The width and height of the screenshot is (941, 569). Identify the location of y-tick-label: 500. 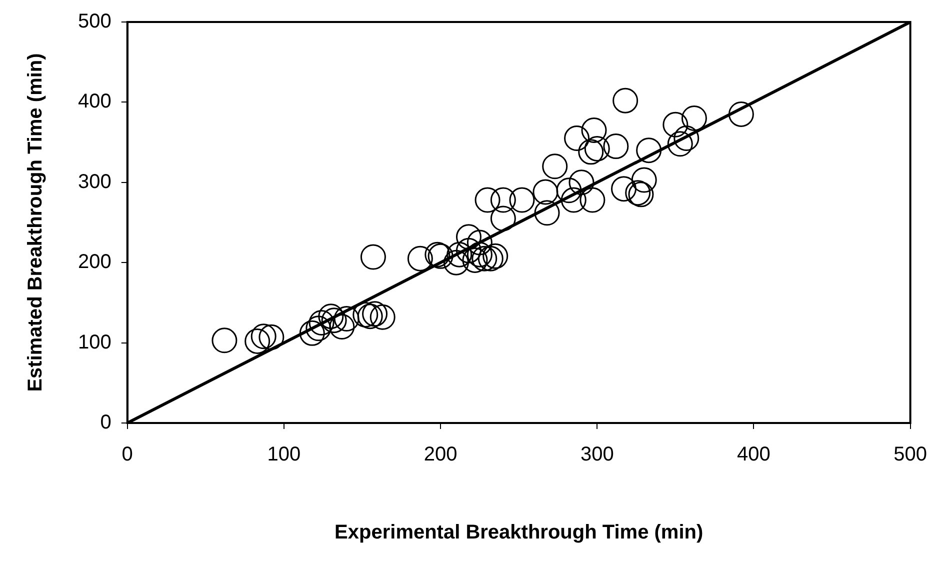
(95, 21).